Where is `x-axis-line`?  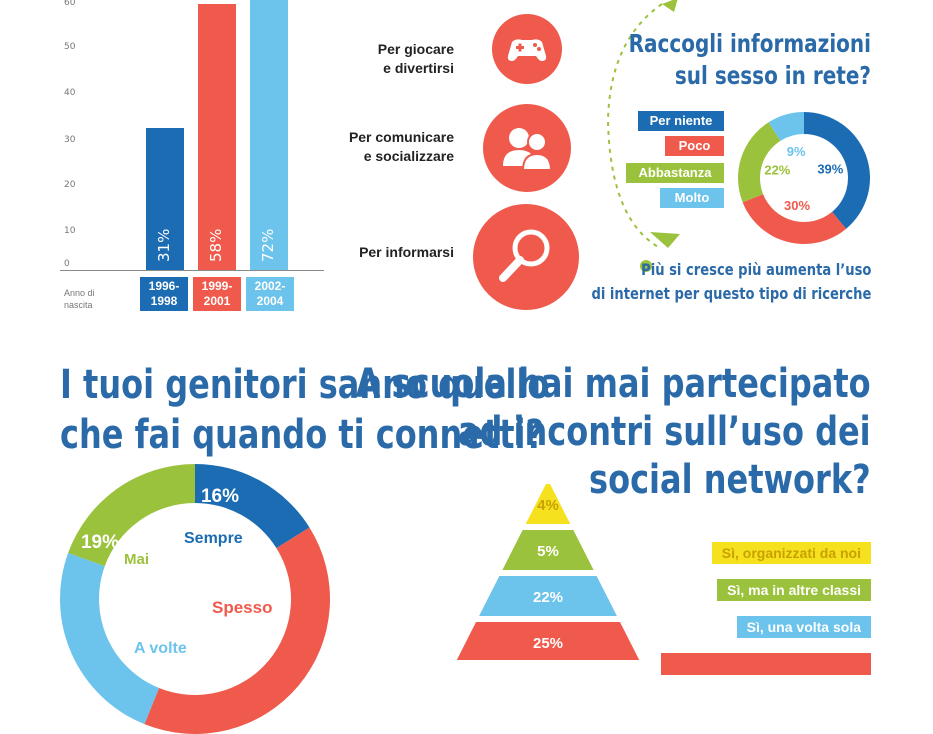
x-axis-line is located at coordinates (192, 270).